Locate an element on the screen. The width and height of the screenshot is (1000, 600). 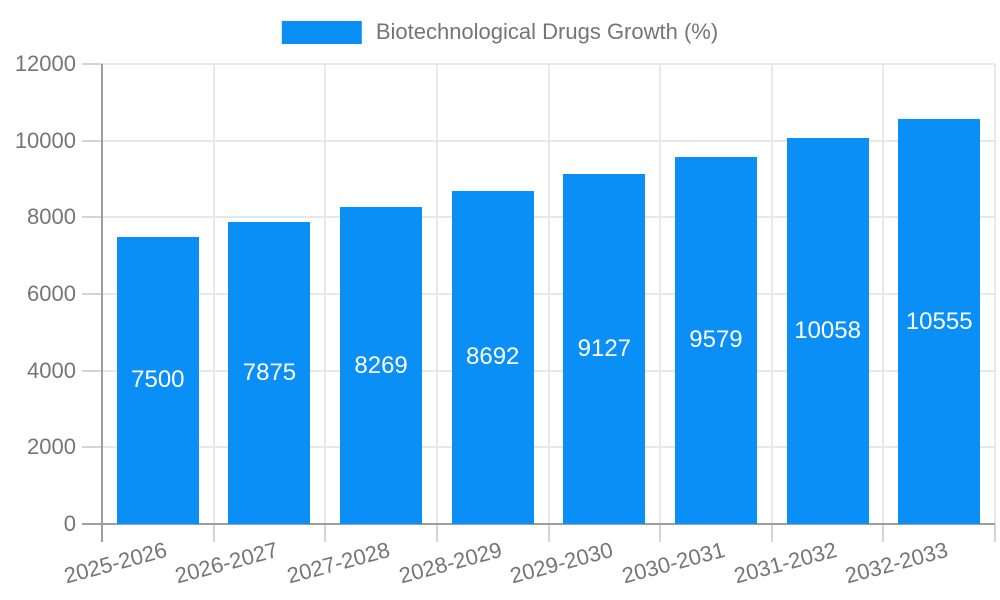
bar: 7875 is located at coordinates (269, 373).